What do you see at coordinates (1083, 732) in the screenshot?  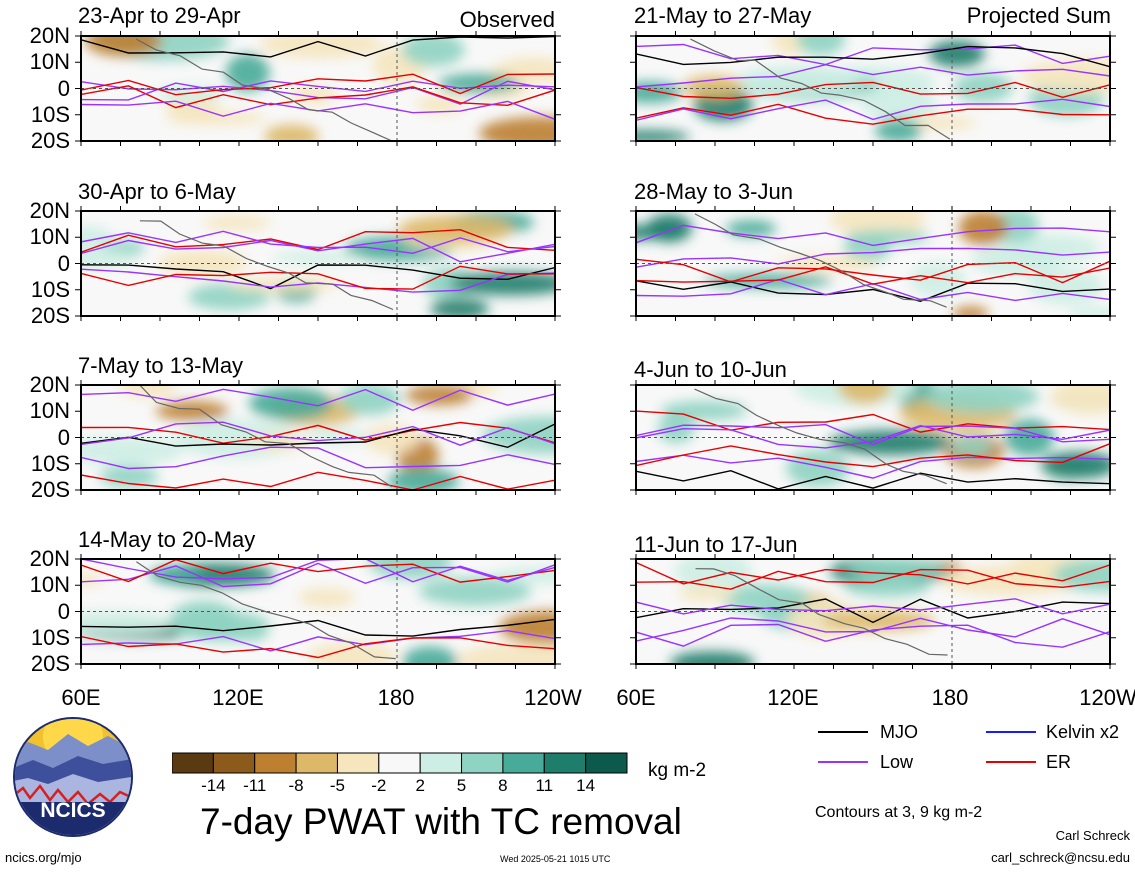 I see `legend-kelvin-label: Kelvin x2` at bounding box center [1083, 732].